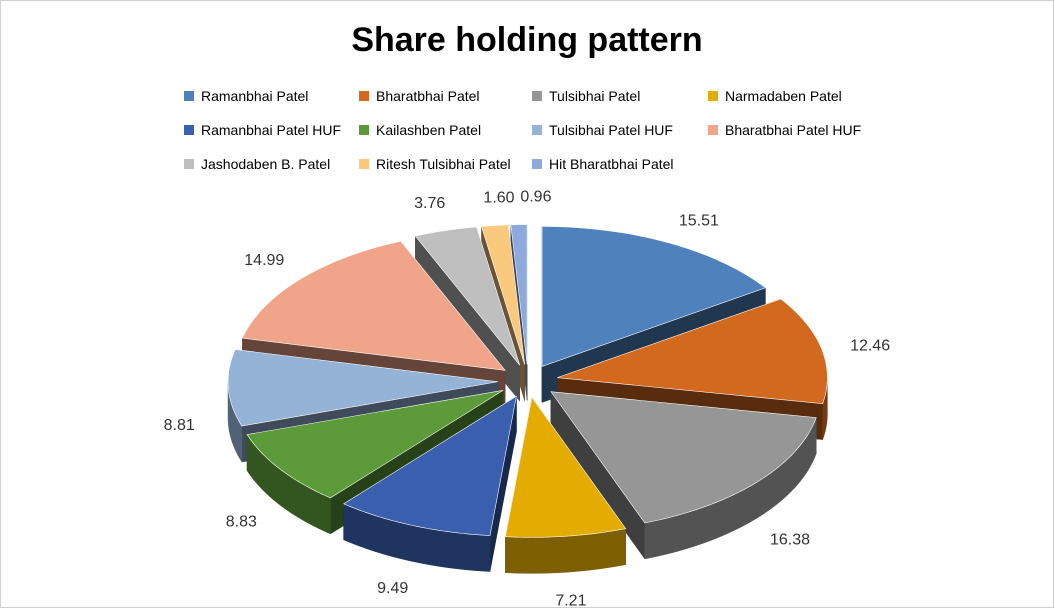  What do you see at coordinates (430, 483) in the screenshot?
I see `pie-slice-ramanbhai-patel-huf` at bounding box center [430, 483].